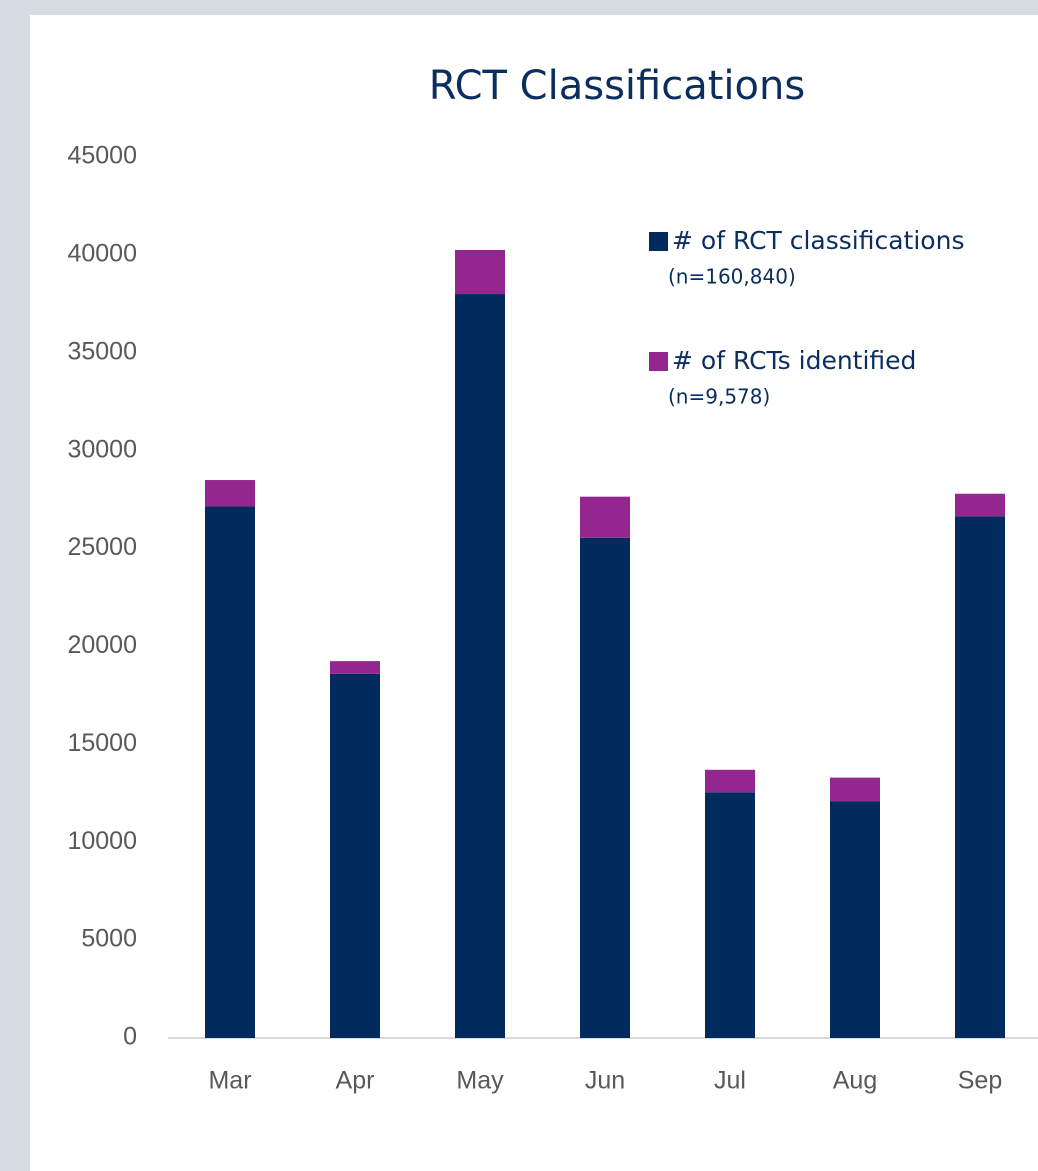 The width and height of the screenshot is (1038, 1171). Describe the element at coordinates (719, 397) in the screenshot. I see `legend-note: (n=9,578)` at that location.